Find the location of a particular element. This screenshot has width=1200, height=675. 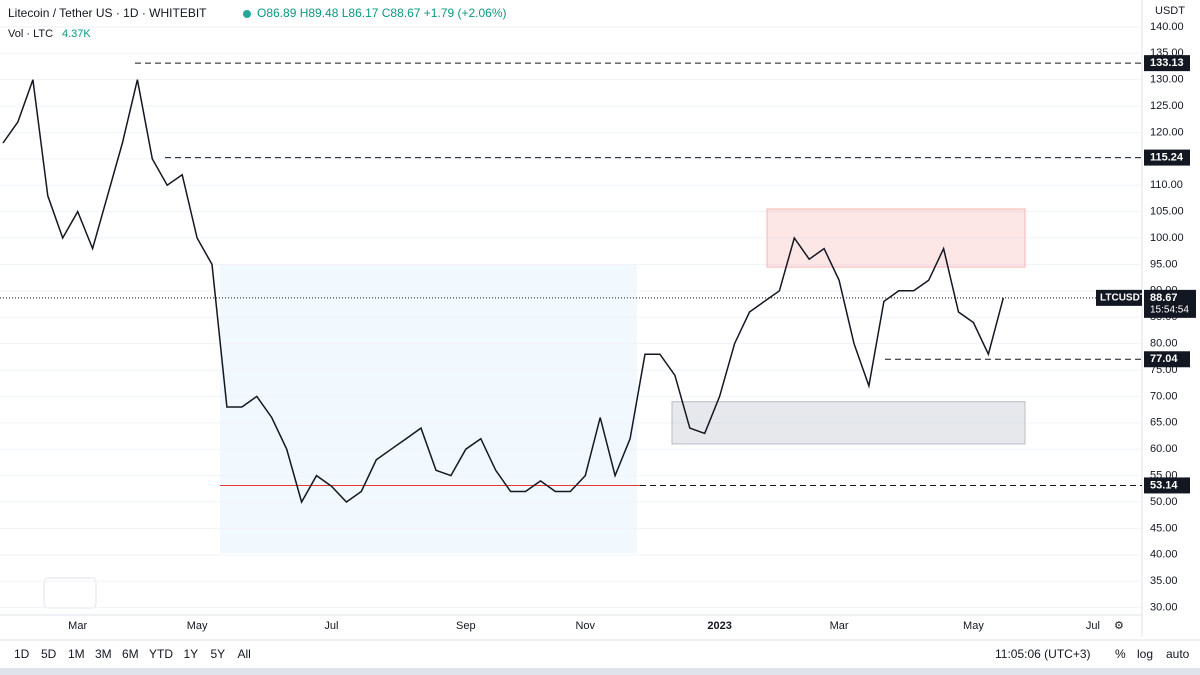

symbol-title: Litecoin / Tether US · 1D · WHITEBIT is located at coordinates (107, 13).